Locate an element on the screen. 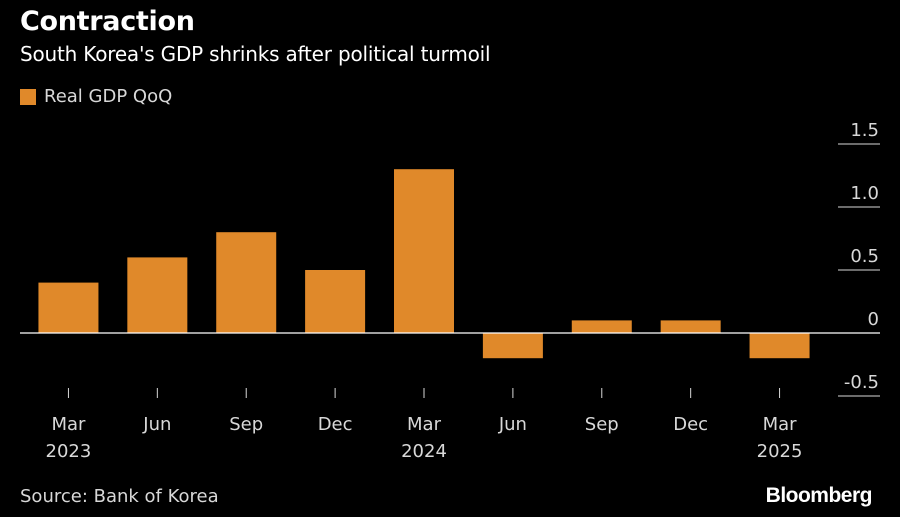 Image resolution: width=900 pixels, height=517 pixels. bloomberg-logo: Bloomberg is located at coordinates (819, 495).